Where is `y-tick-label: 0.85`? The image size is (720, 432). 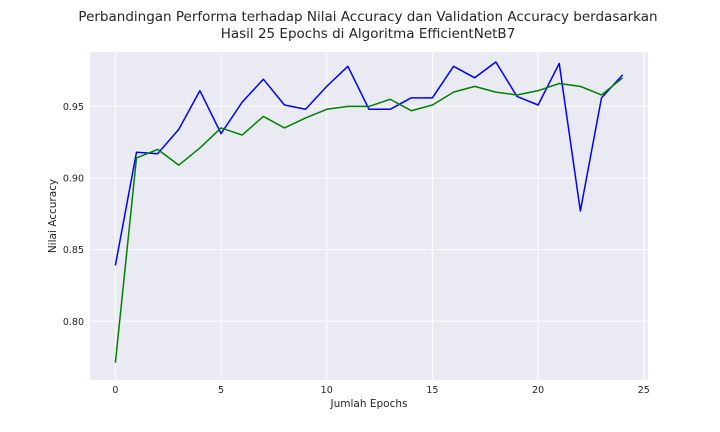
y-tick-label: 0.85 is located at coordinates (73, 250).